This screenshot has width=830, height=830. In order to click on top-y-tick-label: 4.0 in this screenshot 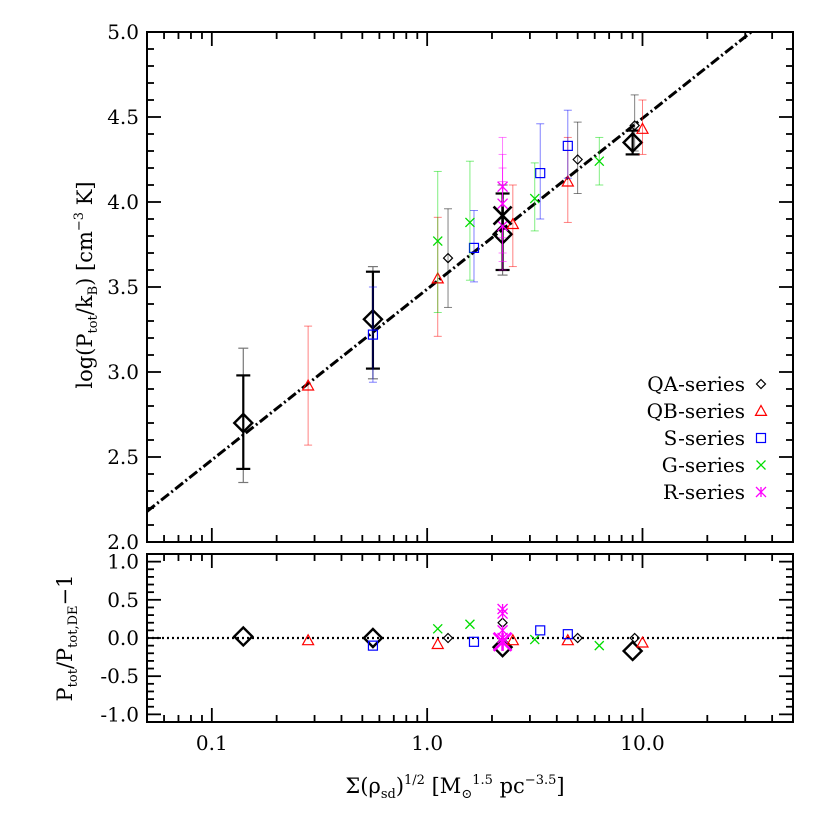, I will do `click(123, 202)`.